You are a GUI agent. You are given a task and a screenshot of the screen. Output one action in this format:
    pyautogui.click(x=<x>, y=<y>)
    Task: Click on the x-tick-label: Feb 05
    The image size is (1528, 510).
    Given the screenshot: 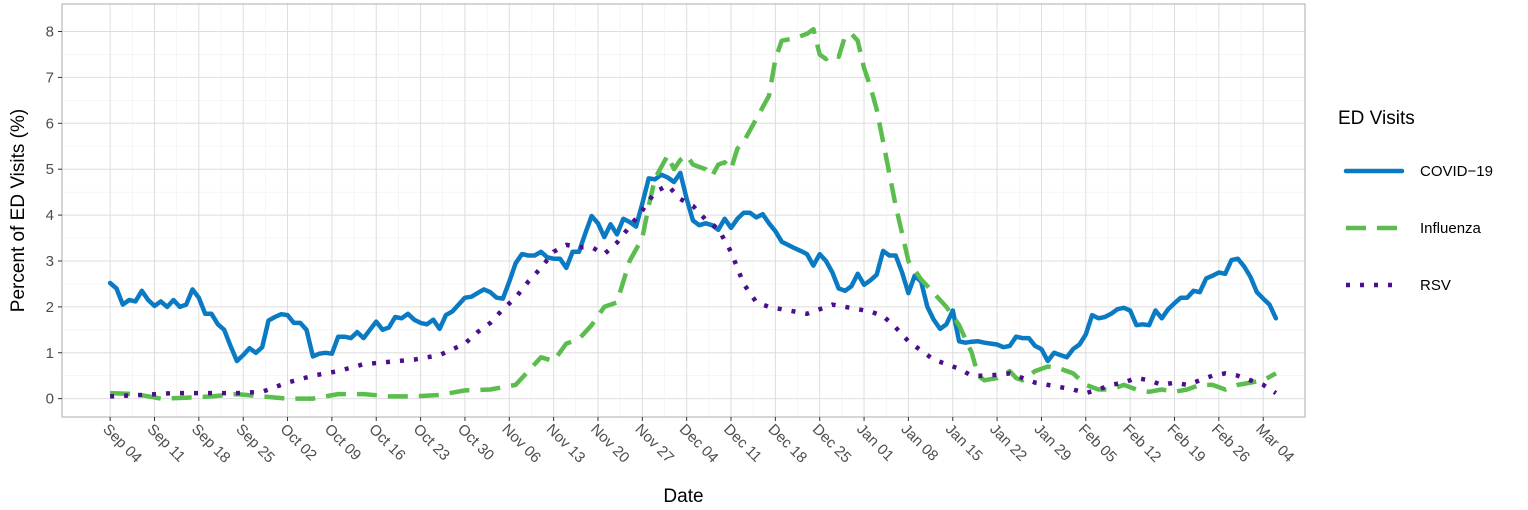 What is the action you would take?
    pyautogui.click(x=1097, y=443)
    